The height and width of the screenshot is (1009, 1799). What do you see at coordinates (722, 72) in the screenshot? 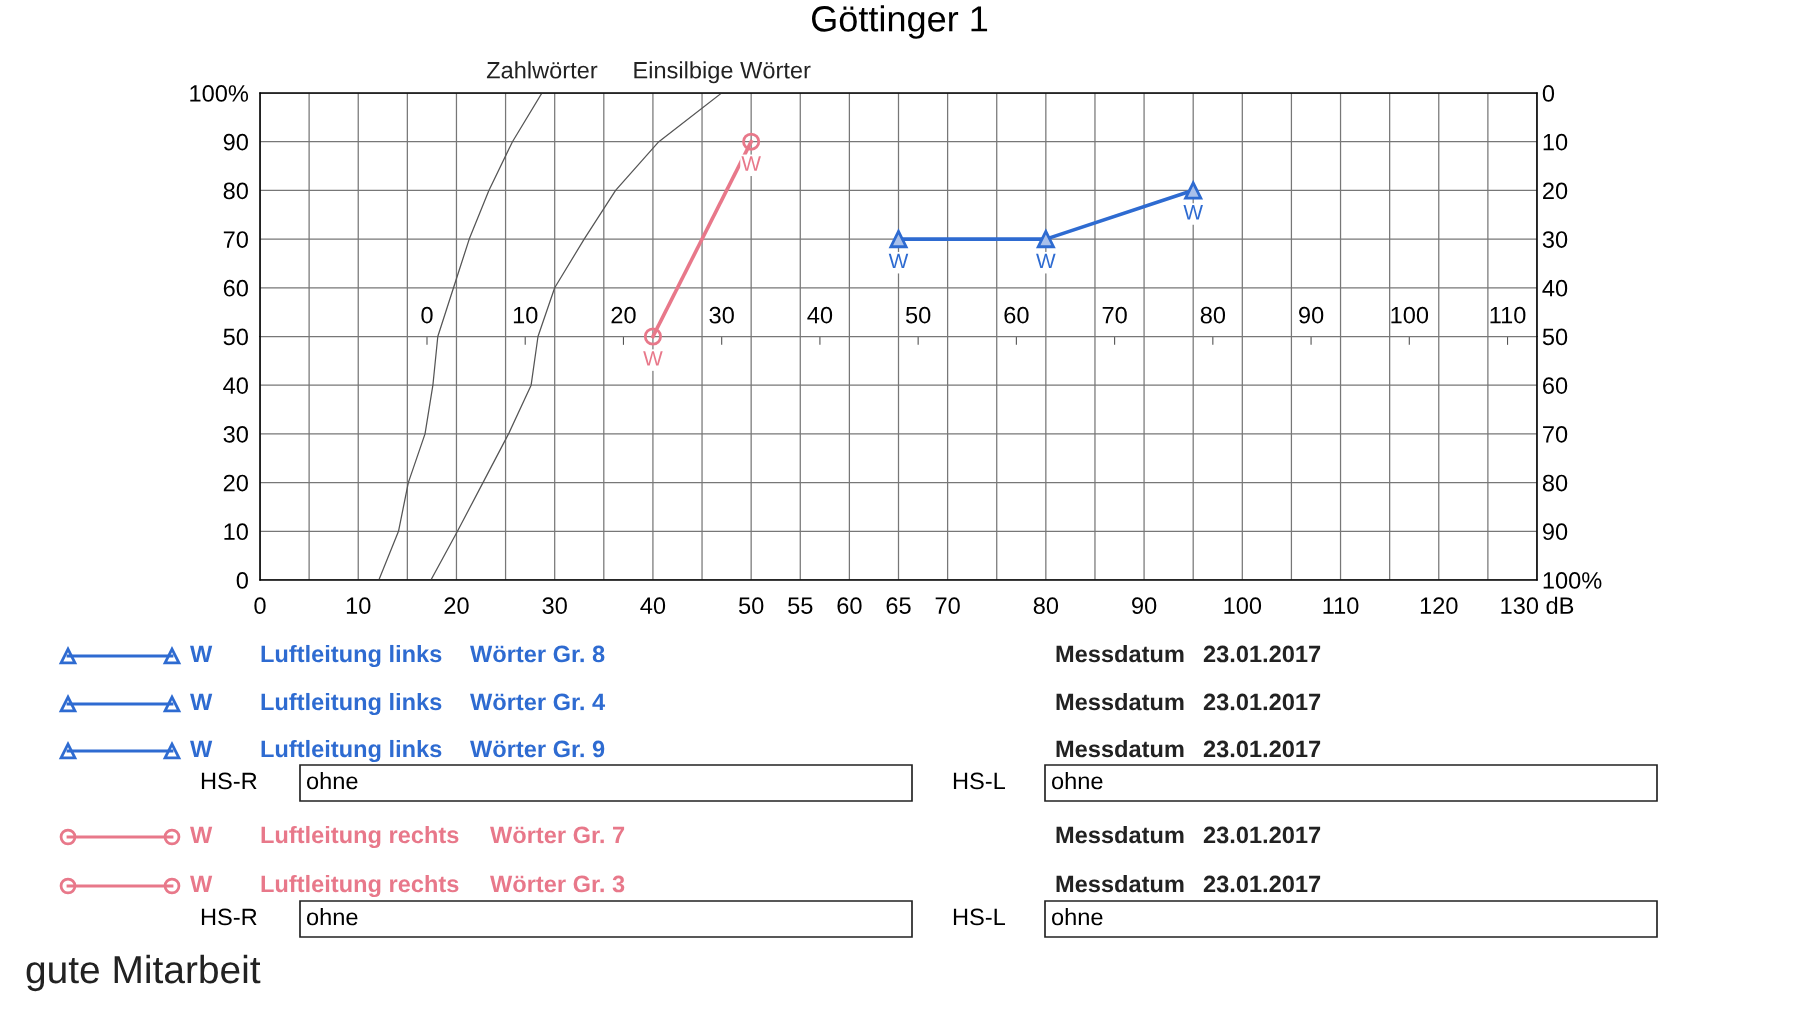
I see `series-label: Einsilbige Wörter` at bounding box center [722, 72].